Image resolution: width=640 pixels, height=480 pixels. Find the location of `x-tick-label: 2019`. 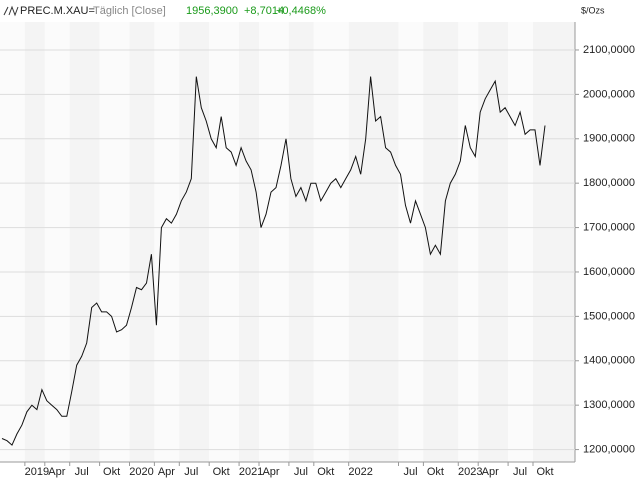

x-tick-label: 2019 is located at coordinates (37, 472).